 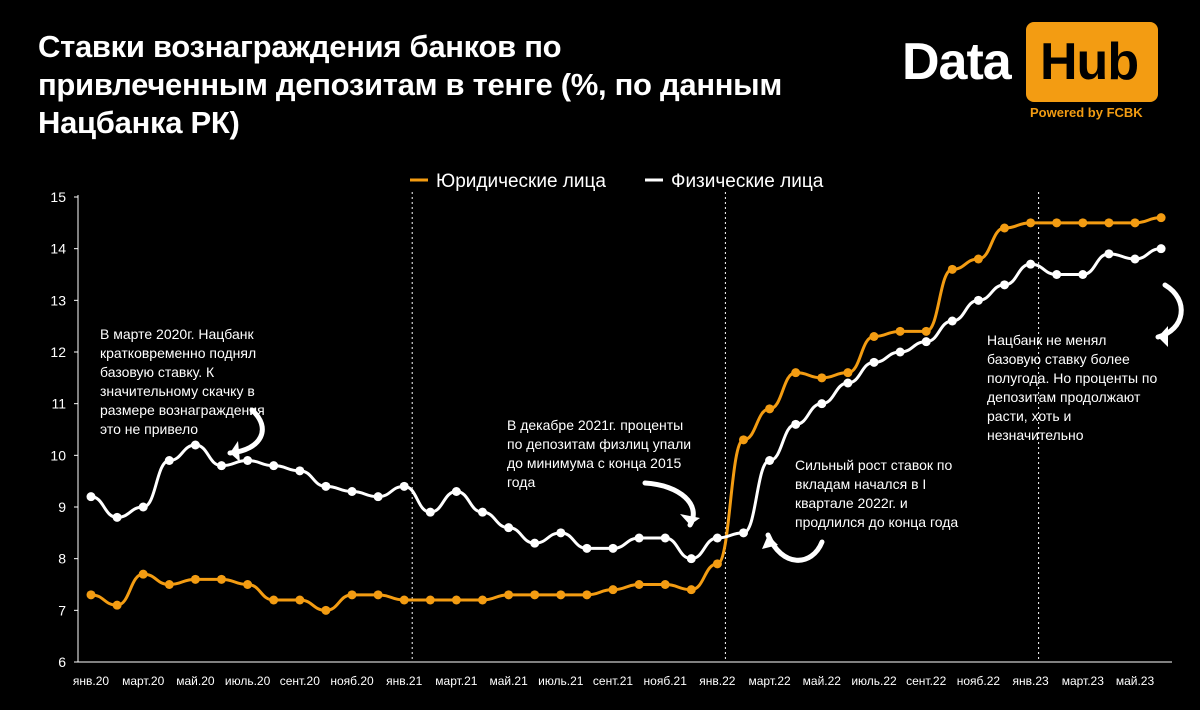 I want to click on x-tick-label: март.23, so click(x=1083, y=681).